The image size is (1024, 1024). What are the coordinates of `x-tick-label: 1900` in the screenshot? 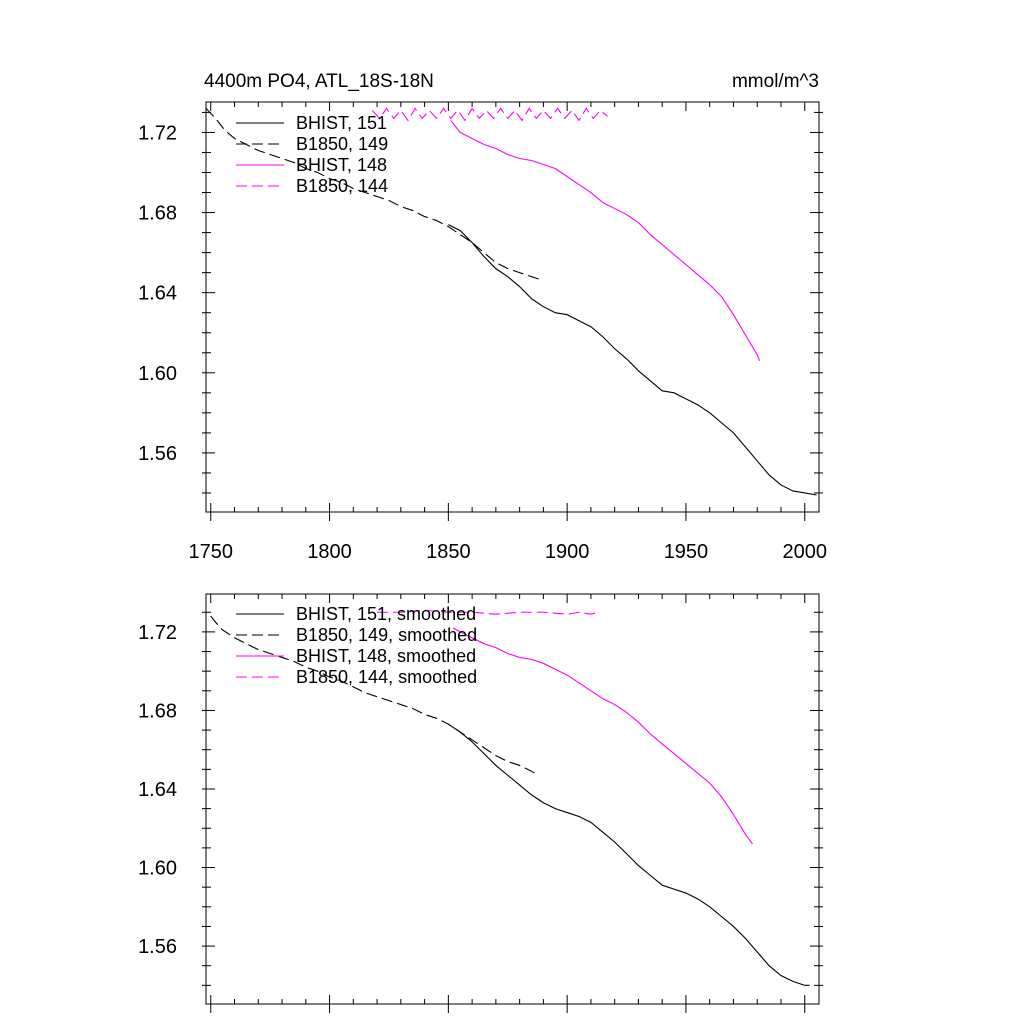 It's located at (567, 552).